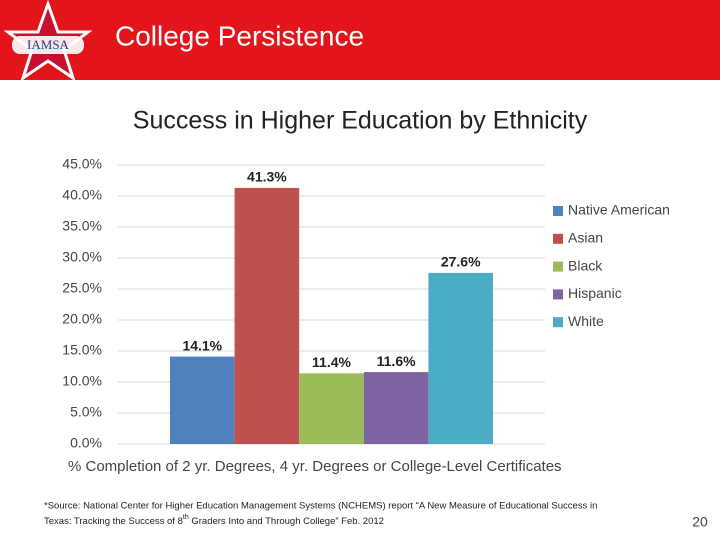 This screenshot has width=720, height=540. I want to click on y-tick-label: 10.0%, so click(82, 381).